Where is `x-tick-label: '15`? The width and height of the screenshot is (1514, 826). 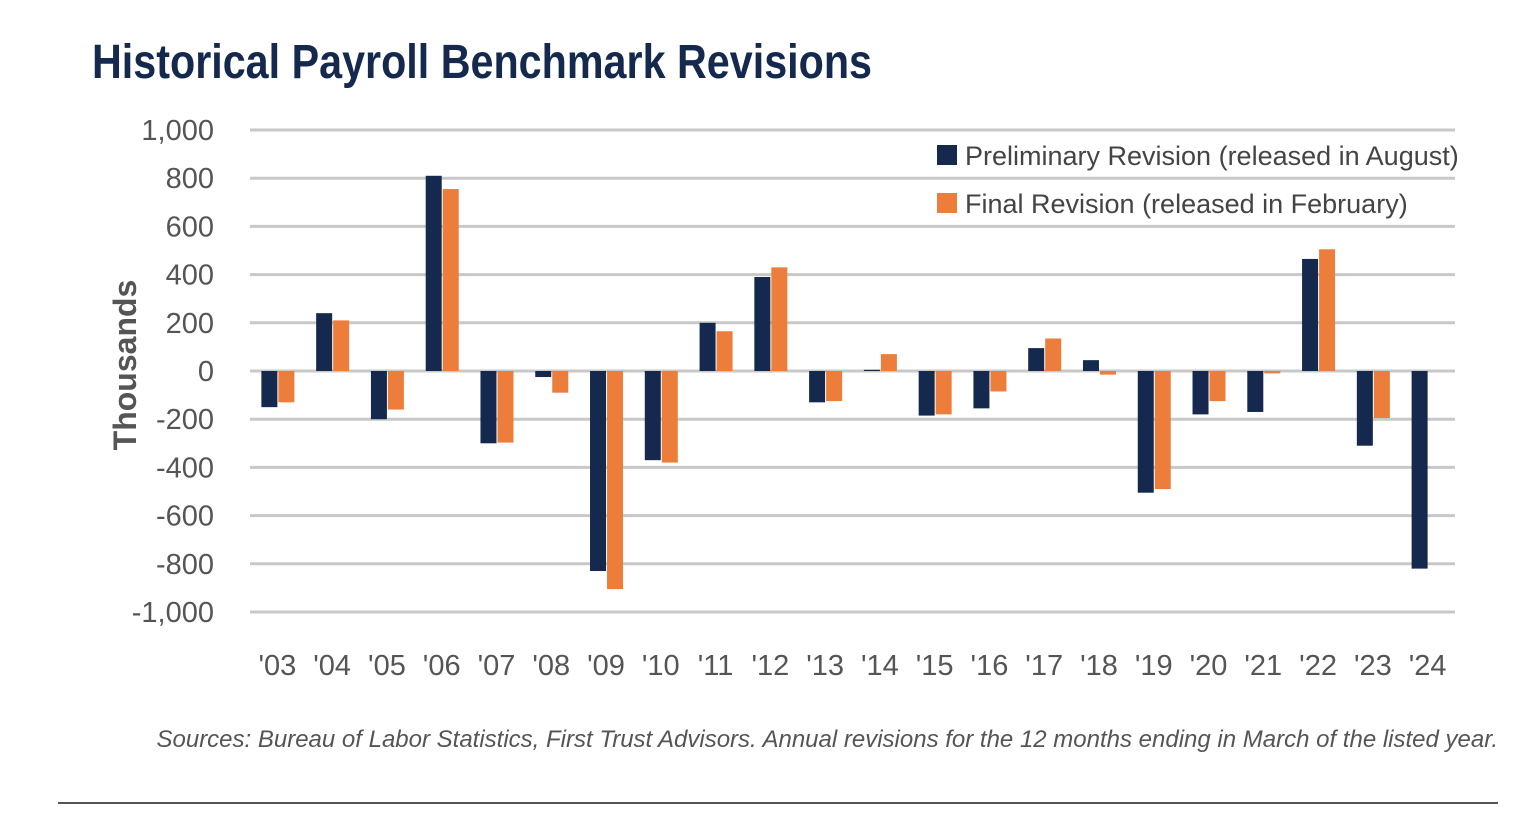
x-tick-label: '15 is located at coordinates (935, 666).